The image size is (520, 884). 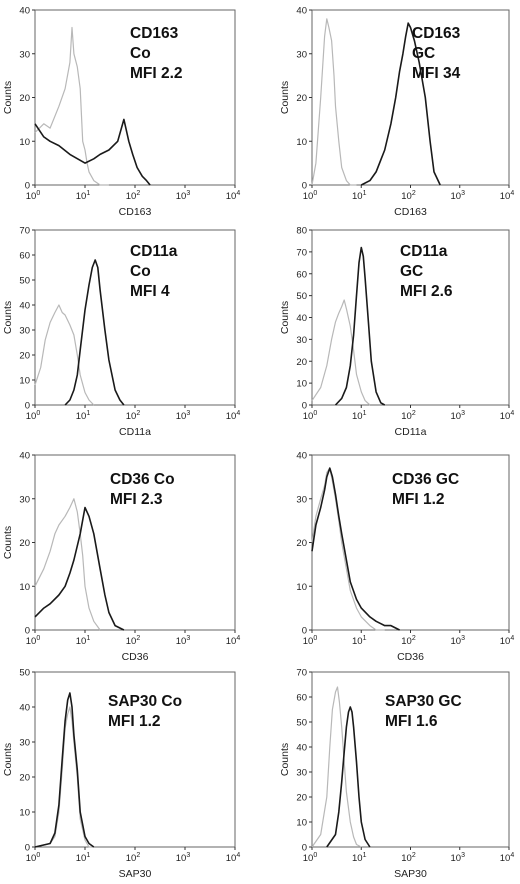 I want to click on annotation-line: CD36 Co, so click(x=142, y=479).